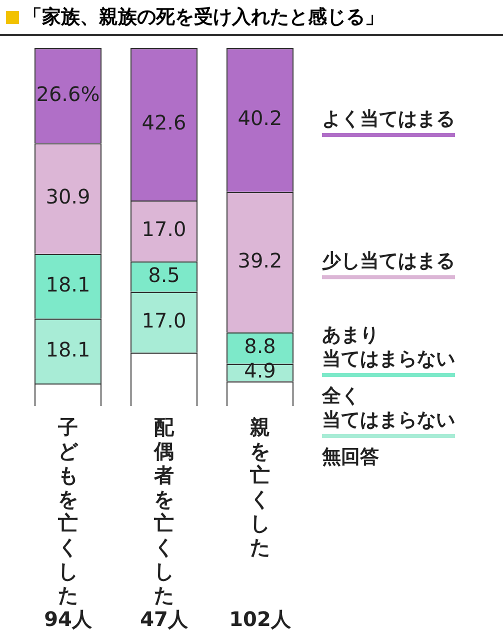  I want to click on data-label: 8.8, so click(260, 346).